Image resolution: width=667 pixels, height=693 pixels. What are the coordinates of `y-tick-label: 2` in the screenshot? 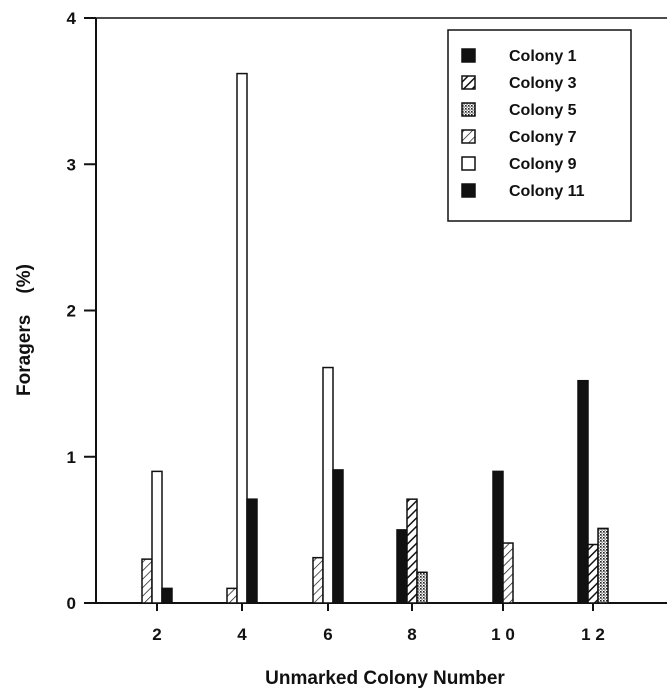 It's located at (71, 311).